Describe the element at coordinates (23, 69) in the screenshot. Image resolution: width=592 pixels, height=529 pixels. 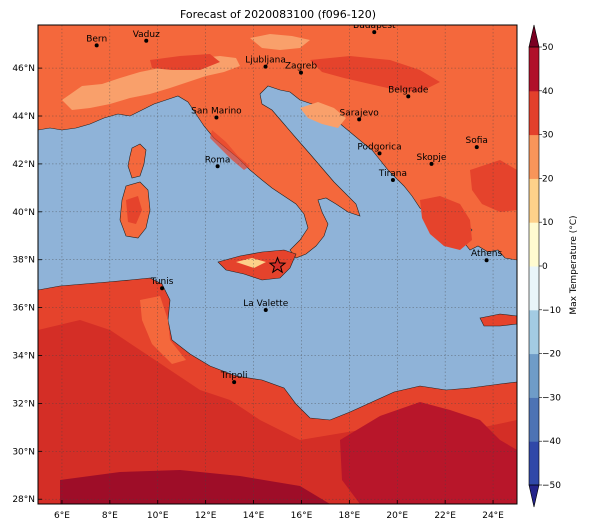
I see `lat-tick-label: 46°N` at that location.